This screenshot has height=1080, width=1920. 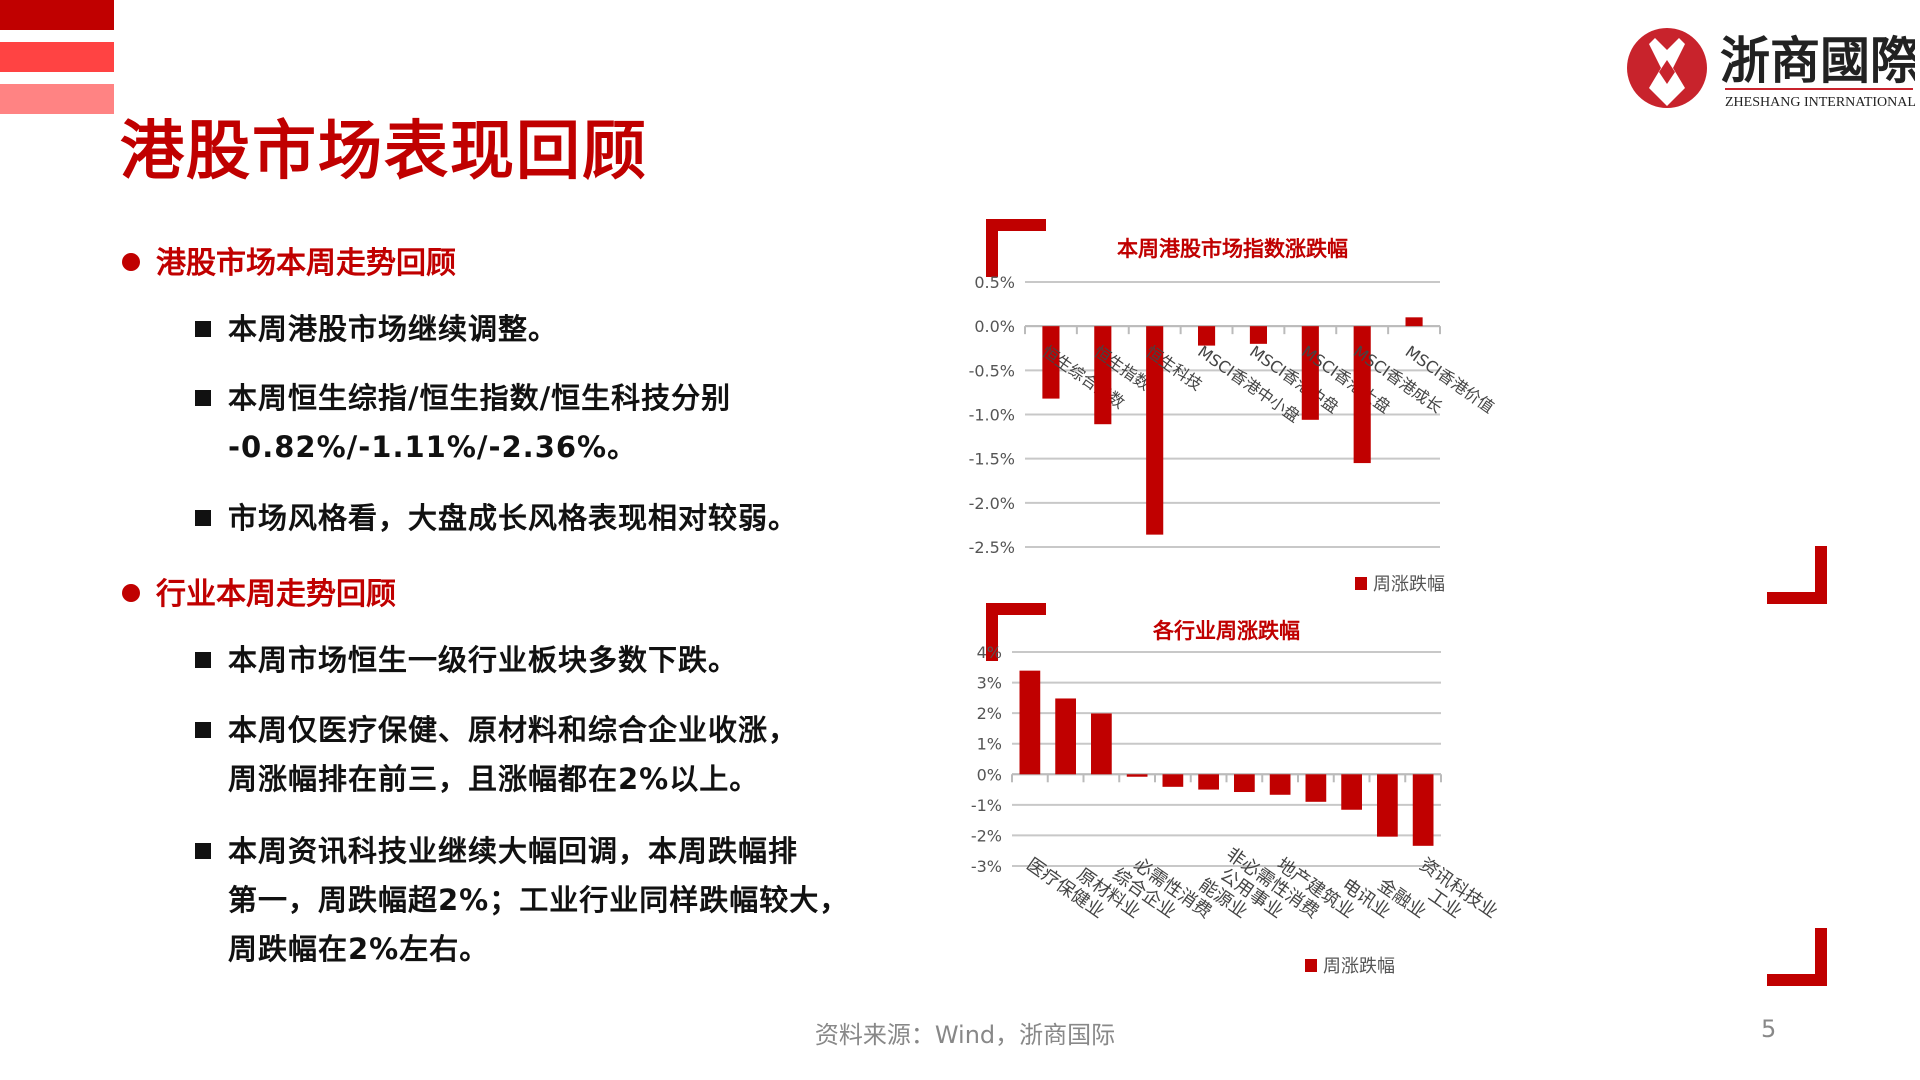 I want to click on y-tick-label: 4%, so click(x=989, y=652).